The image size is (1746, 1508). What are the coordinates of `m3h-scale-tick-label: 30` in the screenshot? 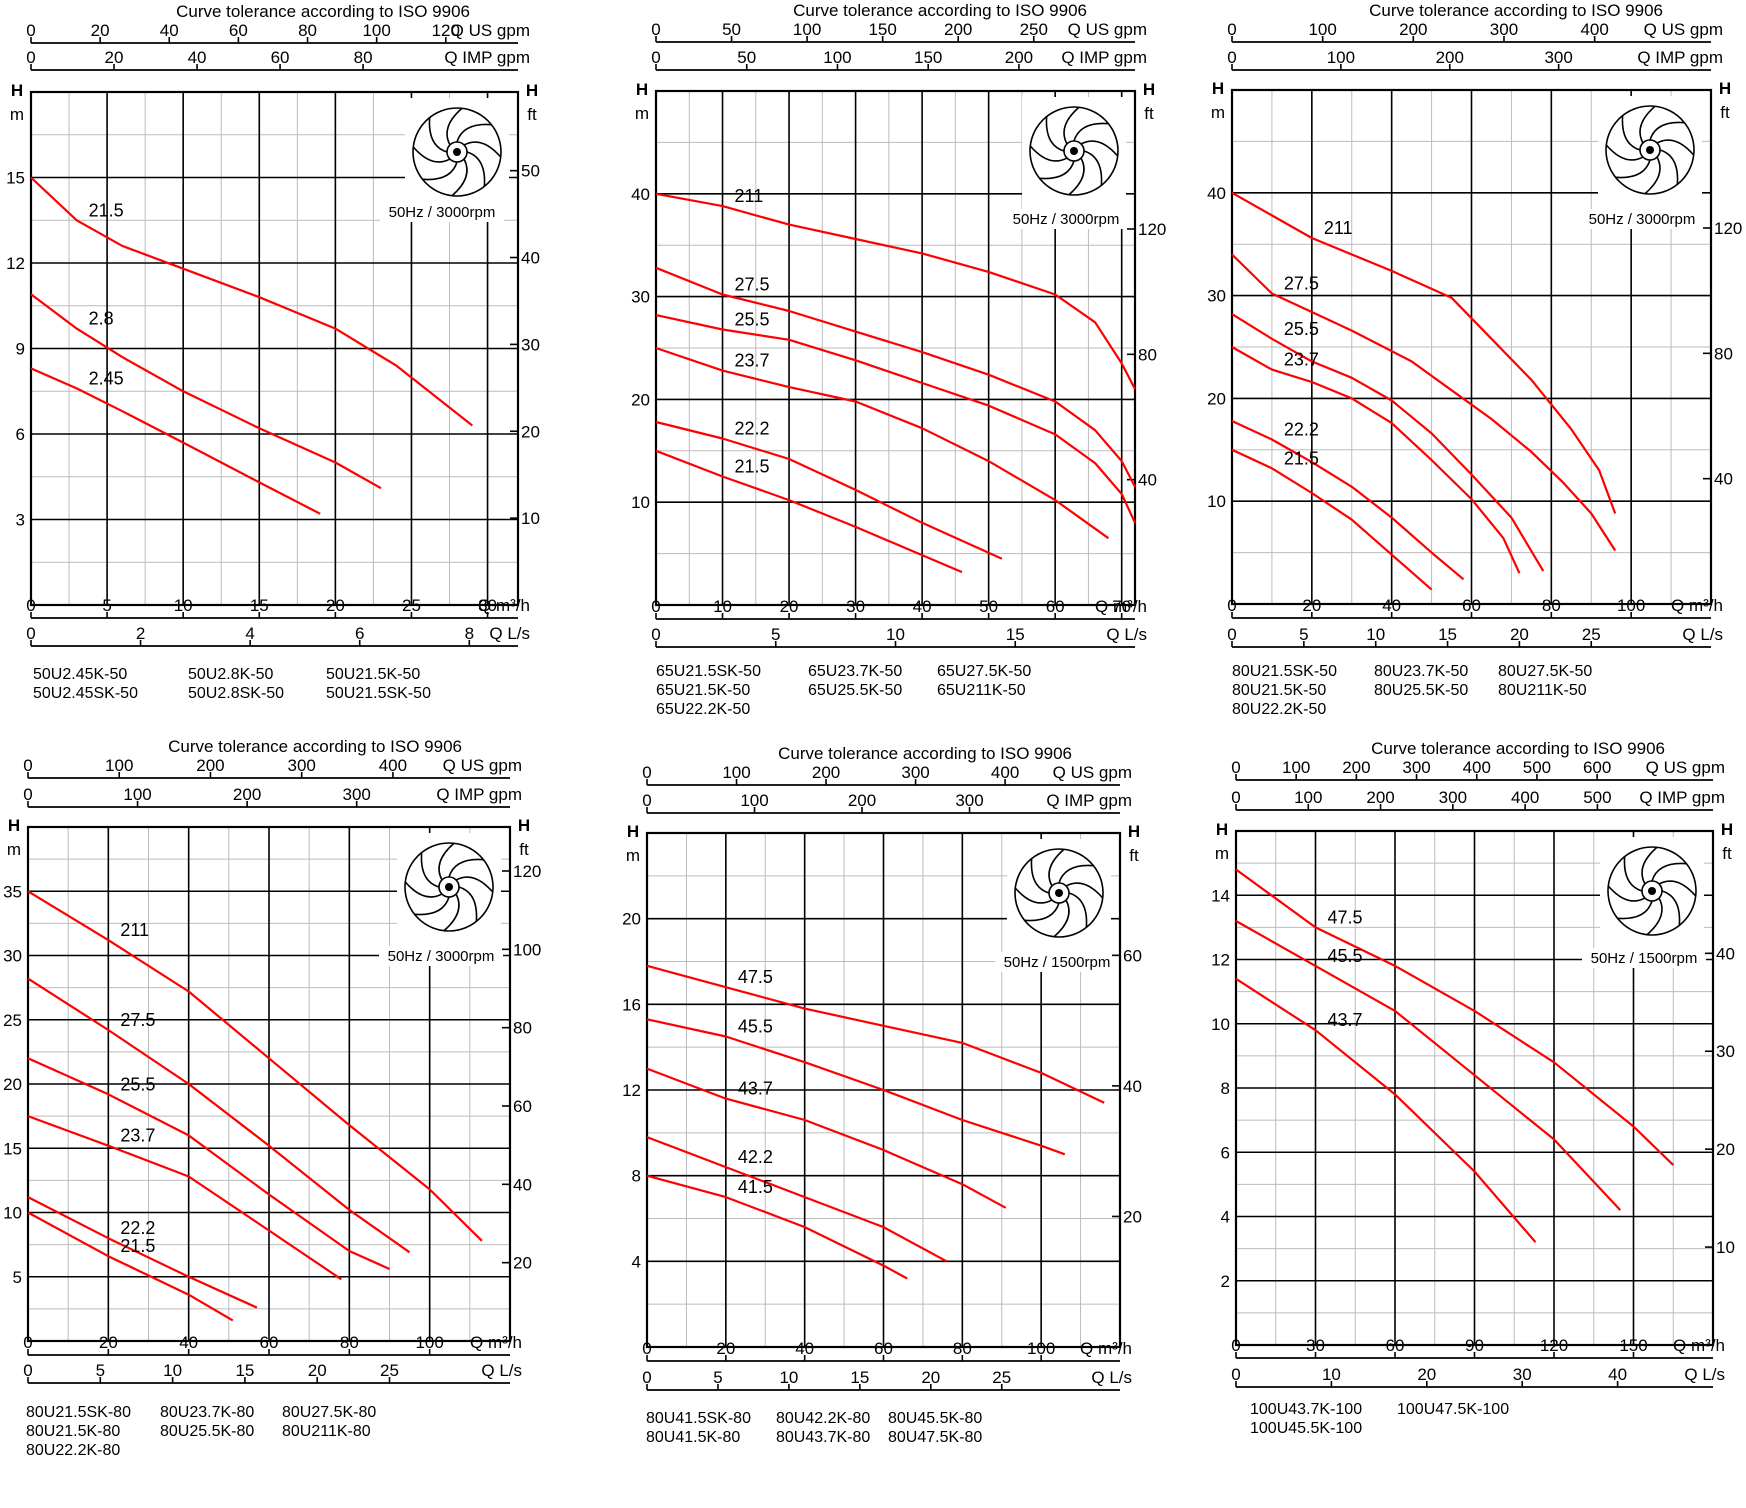 It's located at (855, 606).